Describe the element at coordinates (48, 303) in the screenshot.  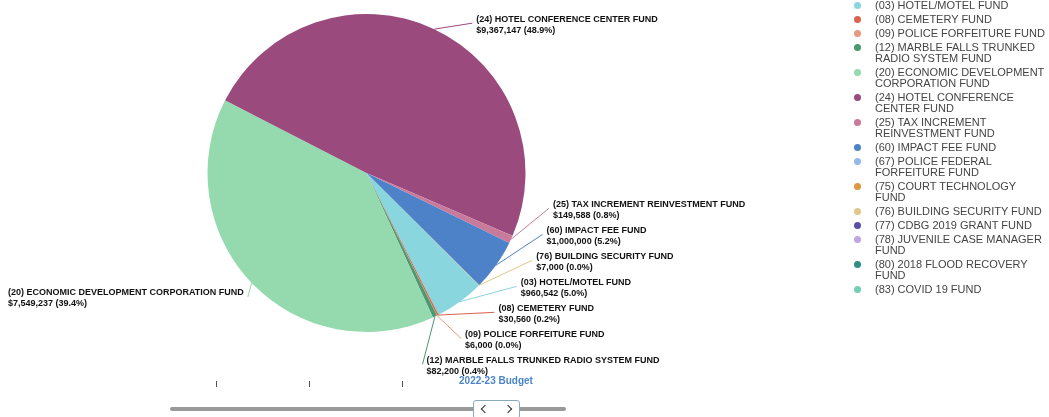
I see `data-label: $7,549,237 (39.4%)` at that location.